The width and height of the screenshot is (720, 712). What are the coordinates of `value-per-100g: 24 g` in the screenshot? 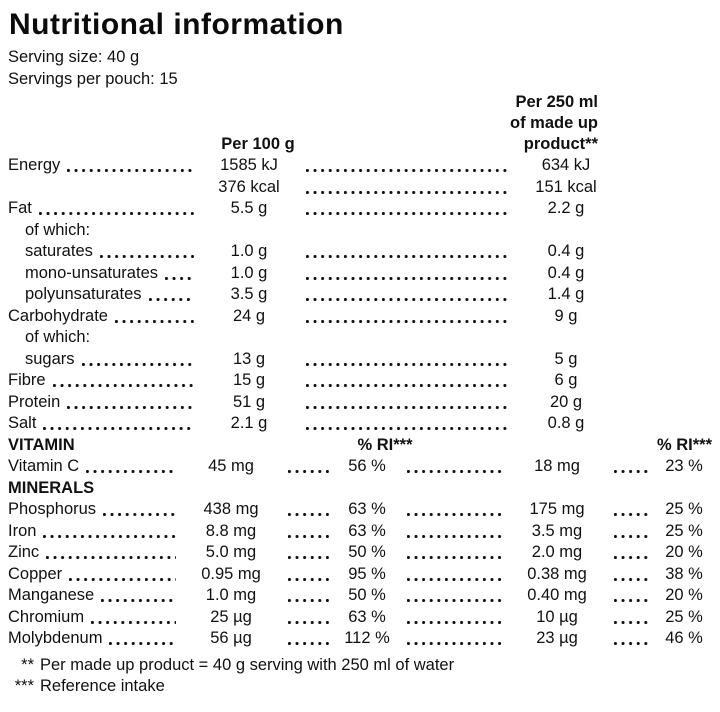 It's located at (249, 315).